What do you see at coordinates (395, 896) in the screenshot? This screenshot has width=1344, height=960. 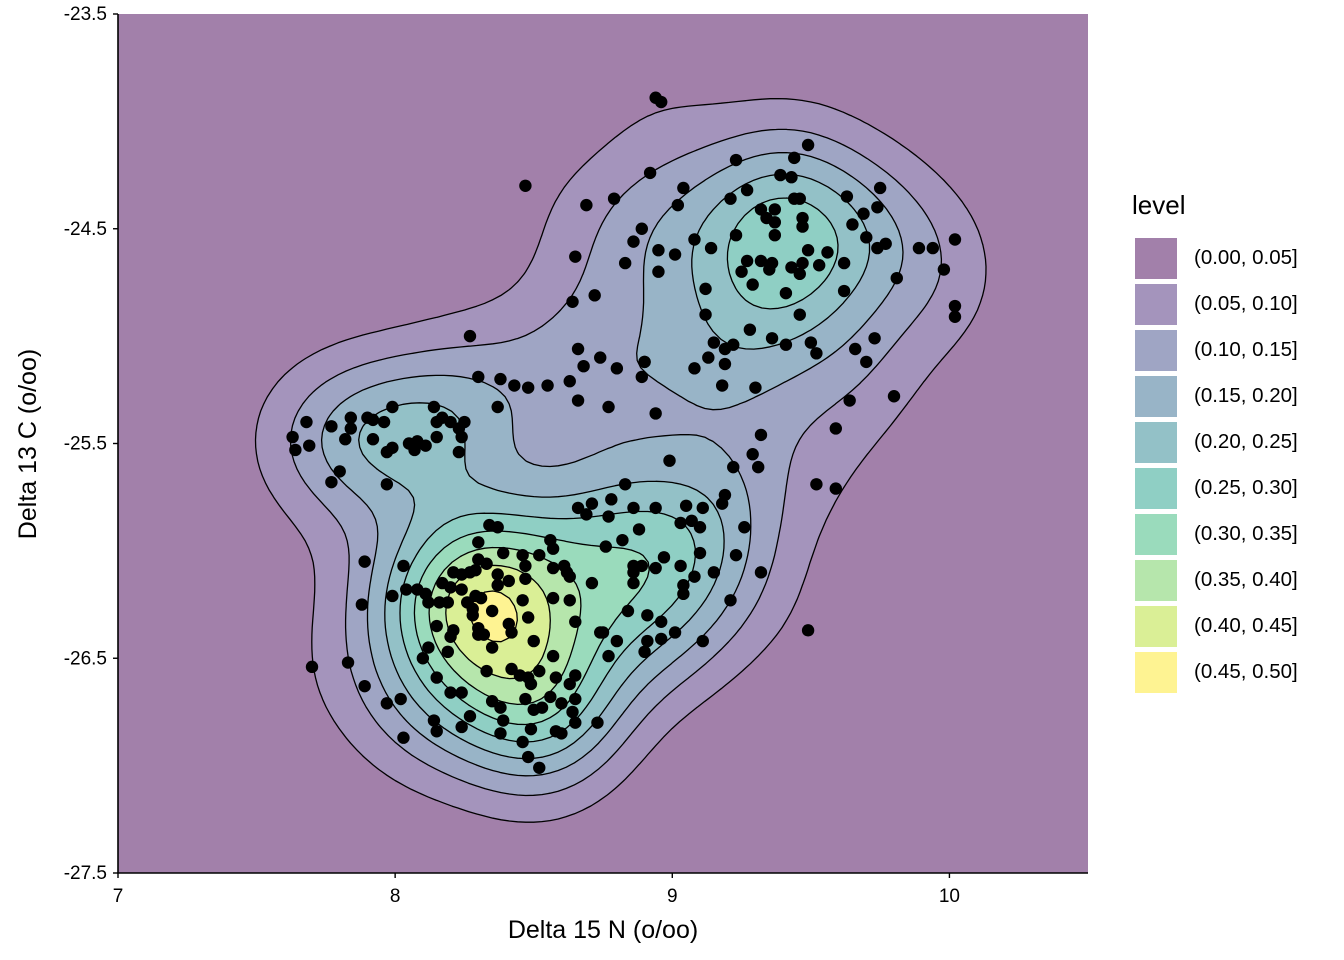 I see `x-tick-label: 8` at bounding box center [395, 896].